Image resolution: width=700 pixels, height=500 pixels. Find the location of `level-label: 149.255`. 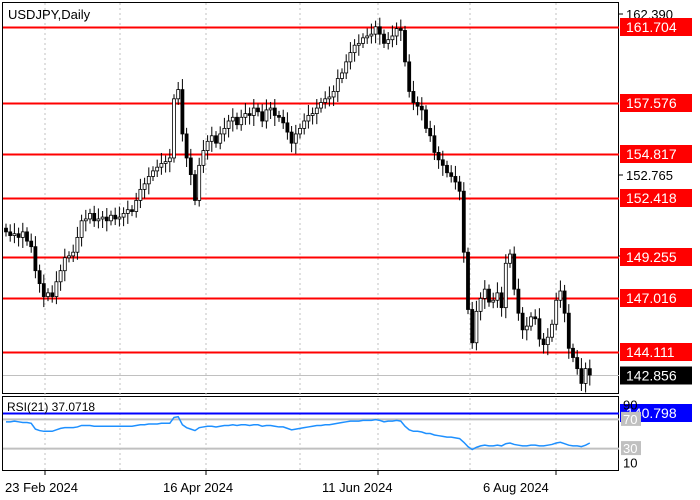

level-label: 149.255 is located at coordinates (651, 257).